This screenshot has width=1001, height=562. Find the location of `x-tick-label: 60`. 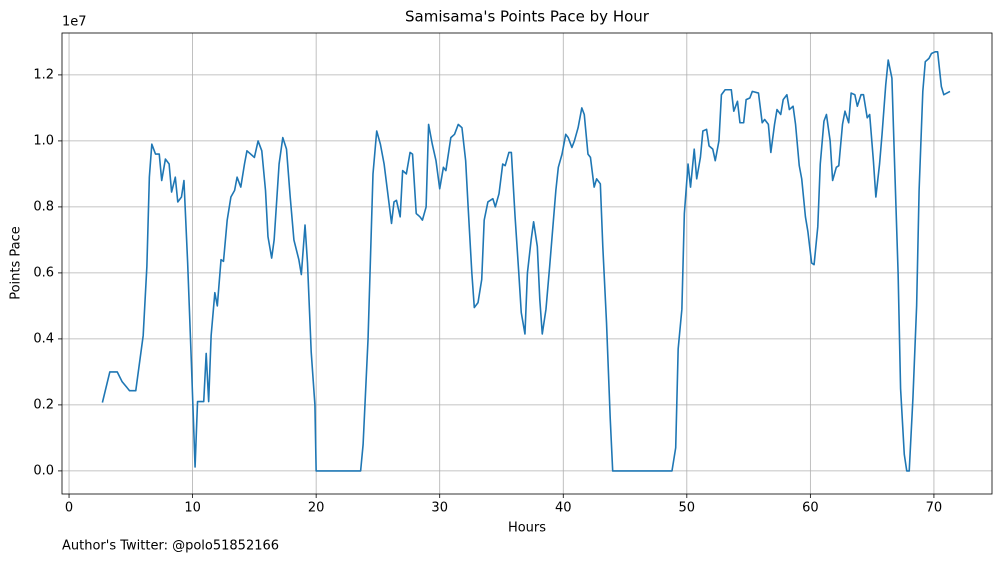

x-tick-label: 60 is located at coordinates (810, 508).